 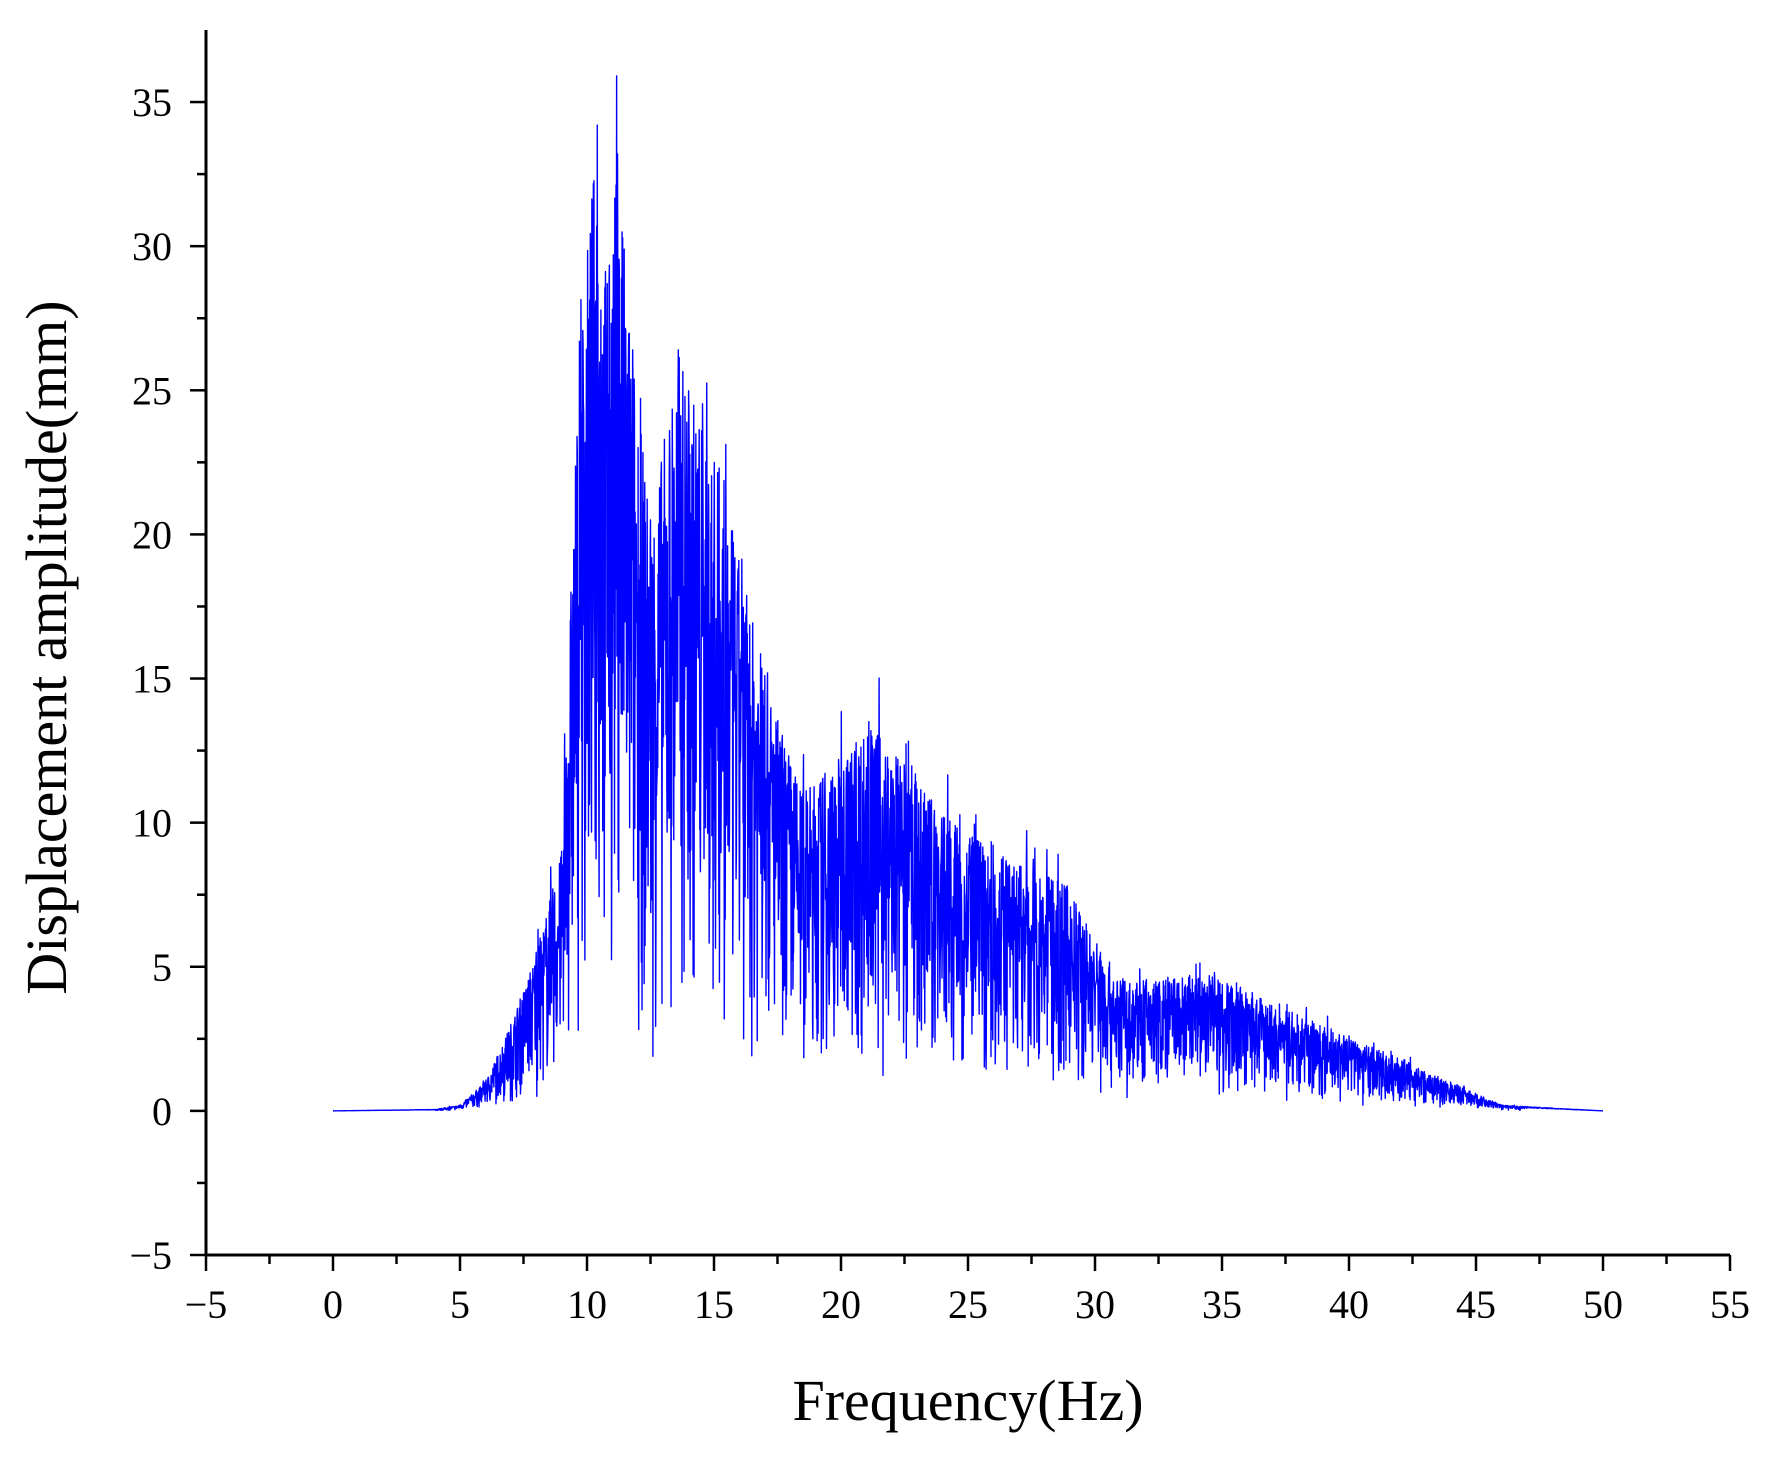 I want to click on x-tick-label: 25, so click(x=968, y=1304).